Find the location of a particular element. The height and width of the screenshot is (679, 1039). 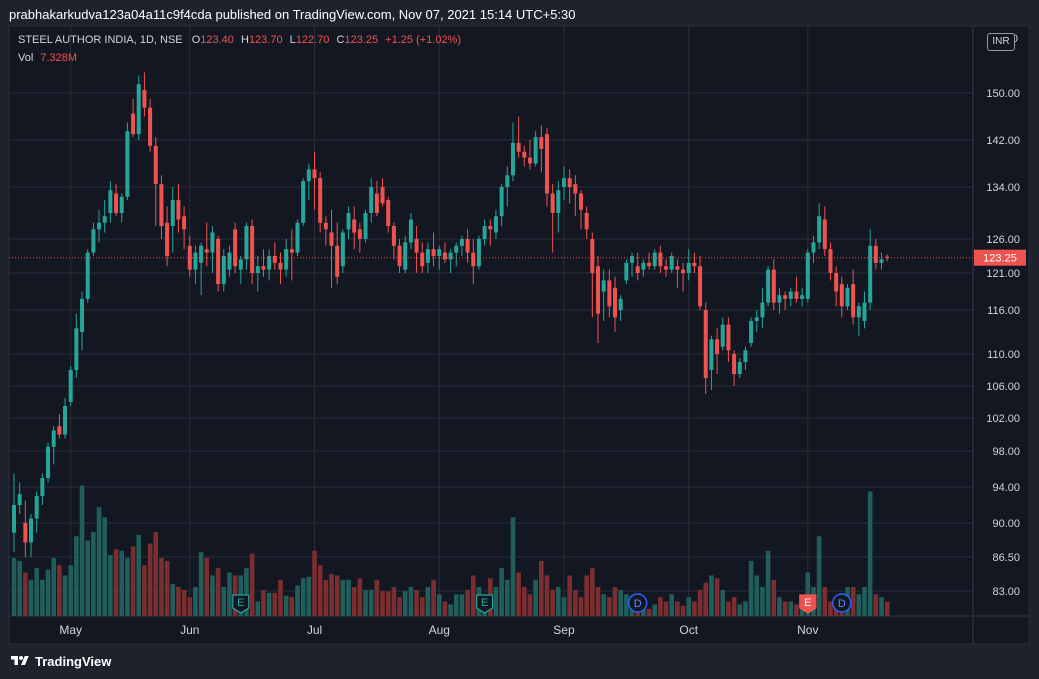

footer-brand: TradingView is located at coordinates (60, 661).